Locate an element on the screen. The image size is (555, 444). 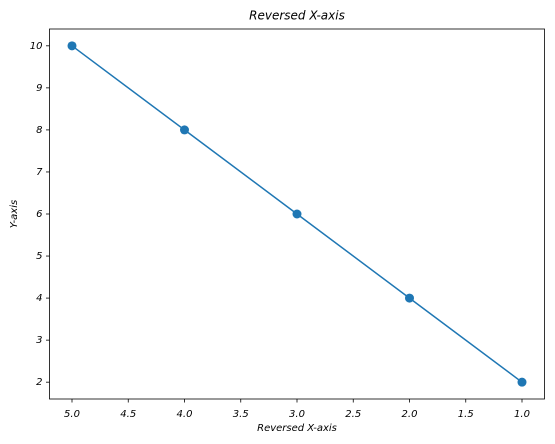
x-tick-label: 1.0 is located at coordinates (522, 414).